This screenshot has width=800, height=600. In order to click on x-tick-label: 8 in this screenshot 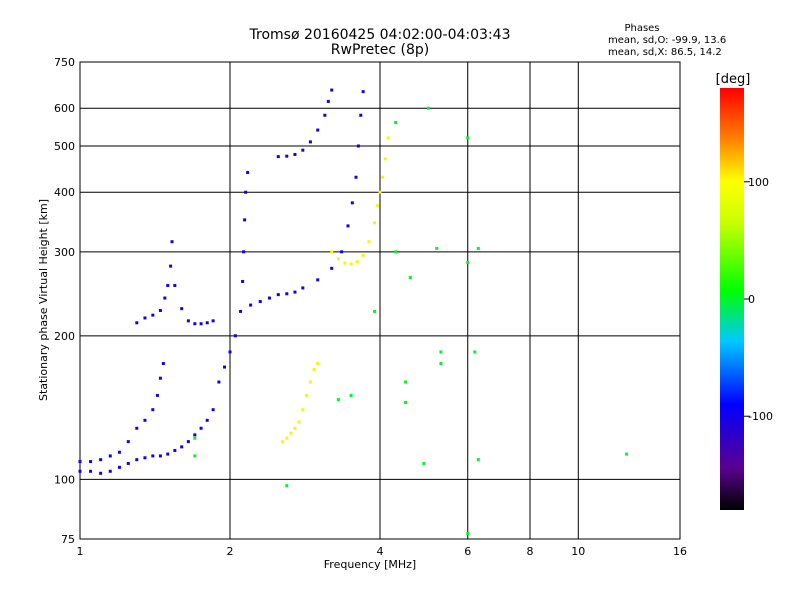, I will do `click(530, 551)`.